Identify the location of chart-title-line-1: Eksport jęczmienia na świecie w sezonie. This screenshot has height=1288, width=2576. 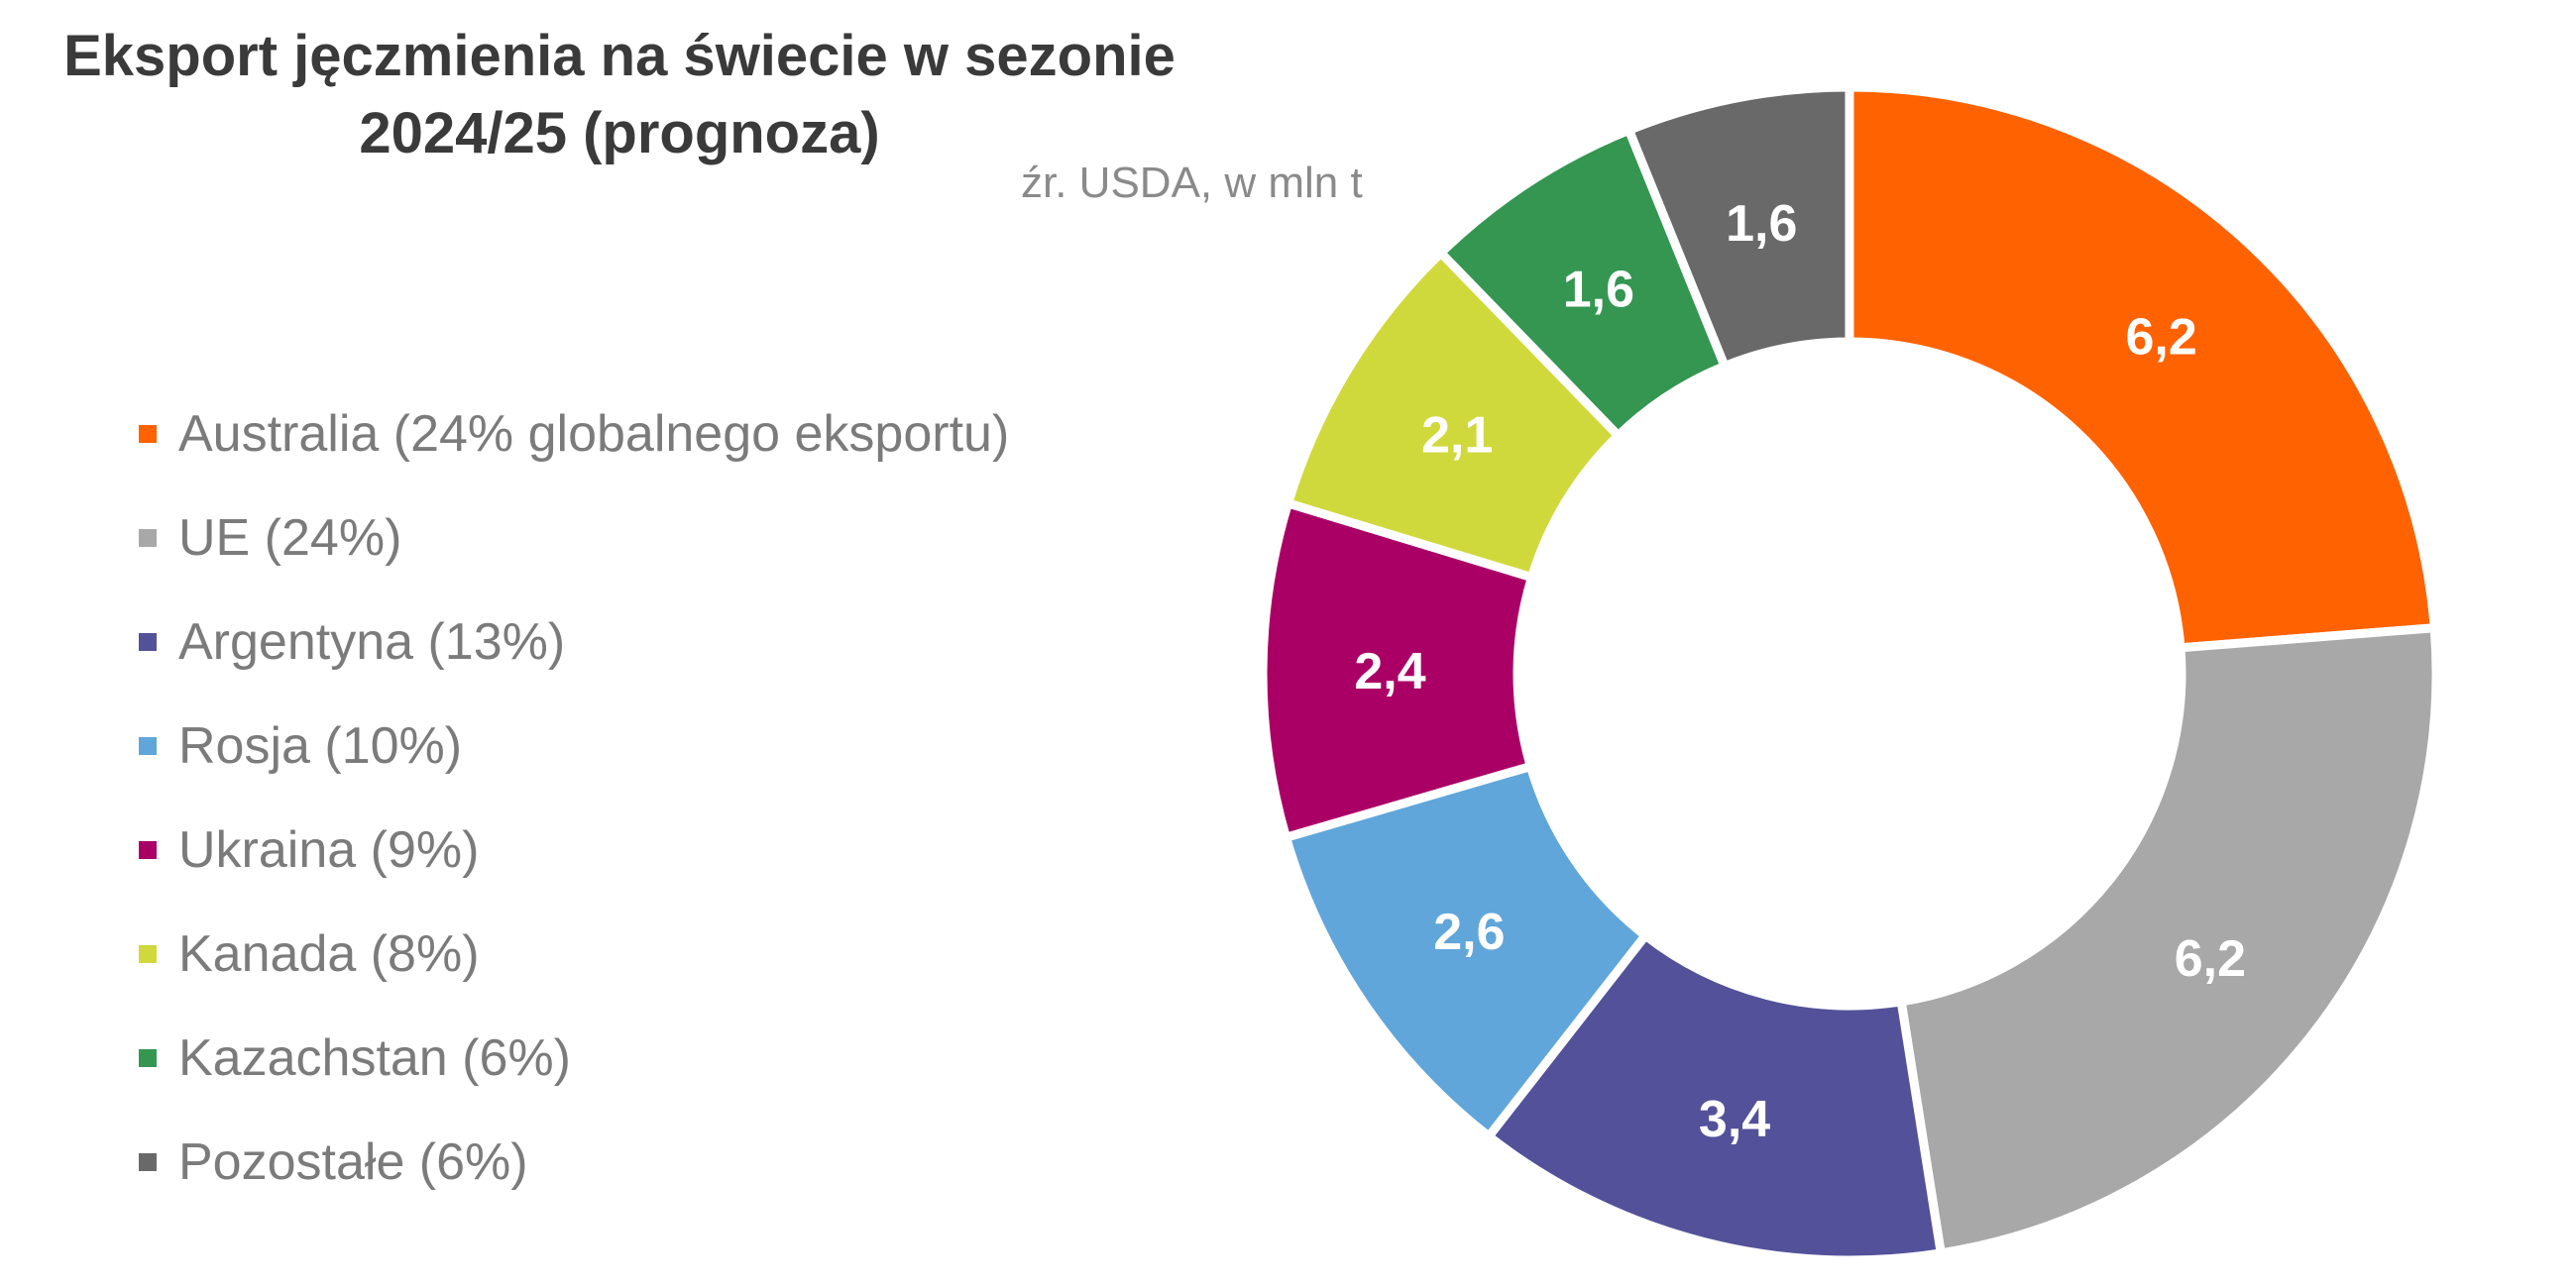
(619, 56).